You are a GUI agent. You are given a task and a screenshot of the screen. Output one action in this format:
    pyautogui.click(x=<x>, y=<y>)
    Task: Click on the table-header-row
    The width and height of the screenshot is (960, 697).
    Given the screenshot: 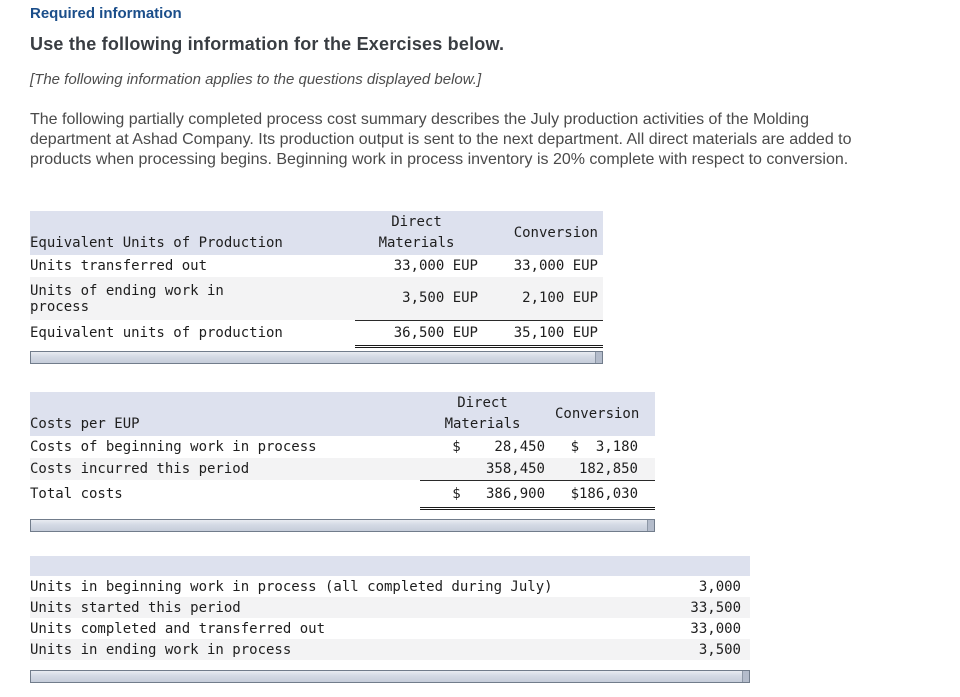 What is the action you would take?
    pyautogui.click(x=390, y=566)
    